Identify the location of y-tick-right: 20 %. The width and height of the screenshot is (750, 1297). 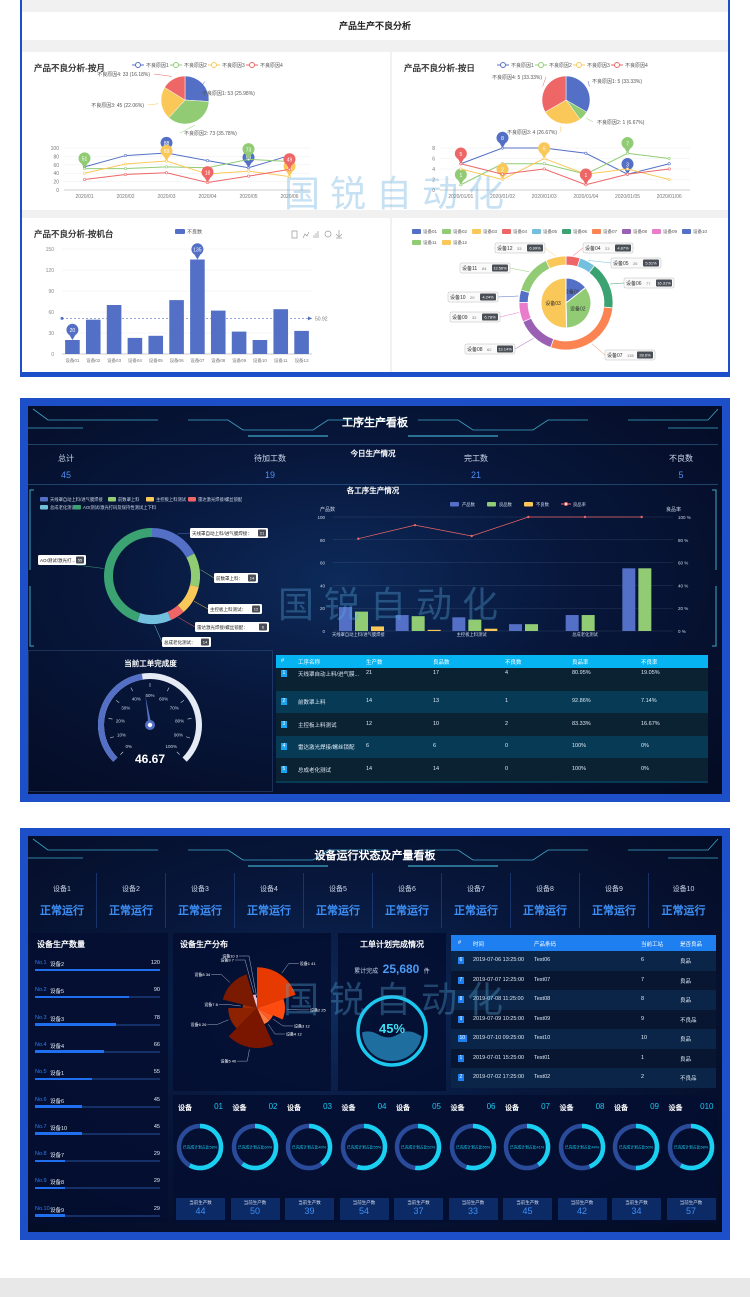
(683, 608).